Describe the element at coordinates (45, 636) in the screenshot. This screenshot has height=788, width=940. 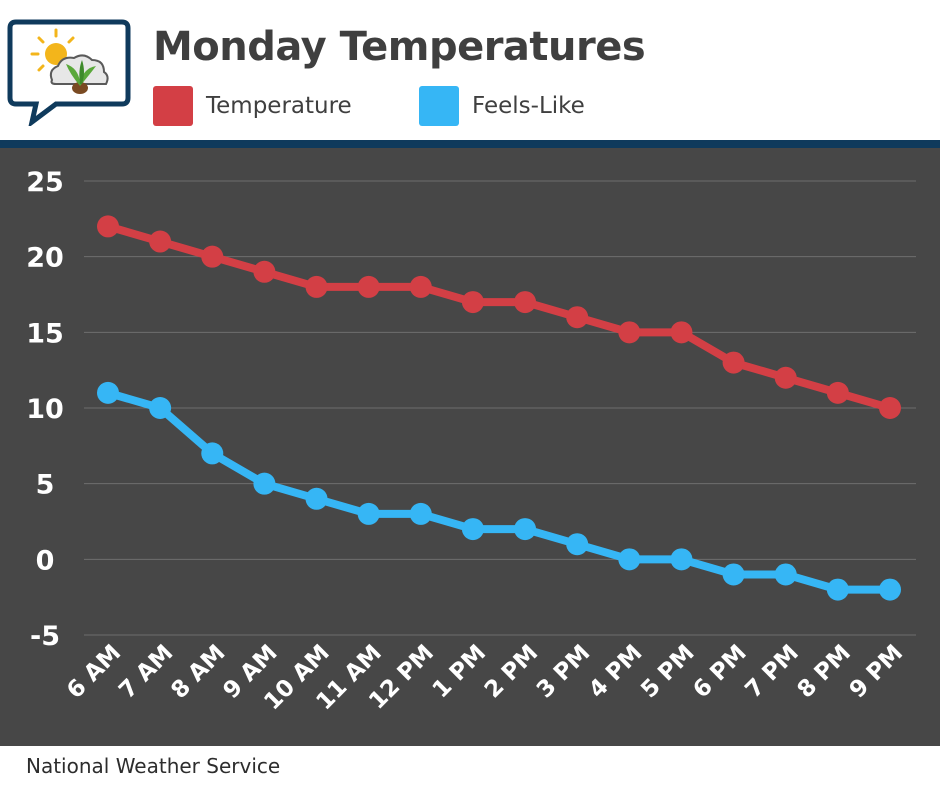
I see `y-tick-label: -5` at that location.